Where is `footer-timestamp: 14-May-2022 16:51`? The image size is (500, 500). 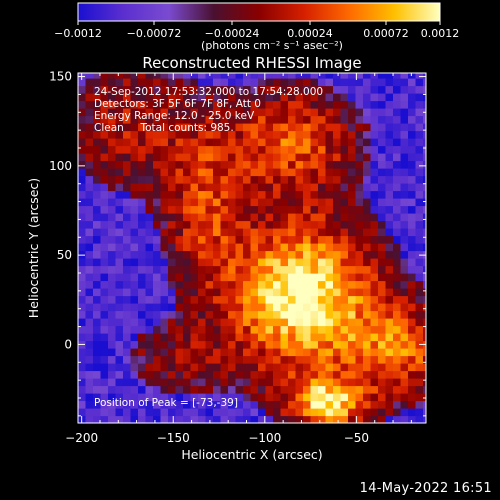 footer-timestamp: 14-May-2022 16:51 is located at coordinates (425, 488).